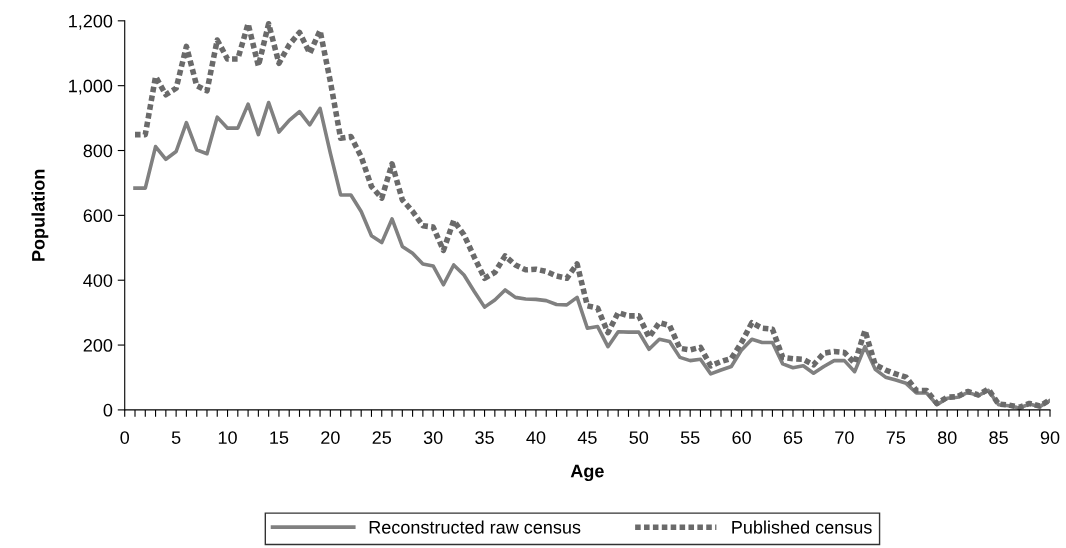 Image resolution: width=1066 pixels, height=548 pixels. I want to click on x-tick-label: 65, so click(793, 437).